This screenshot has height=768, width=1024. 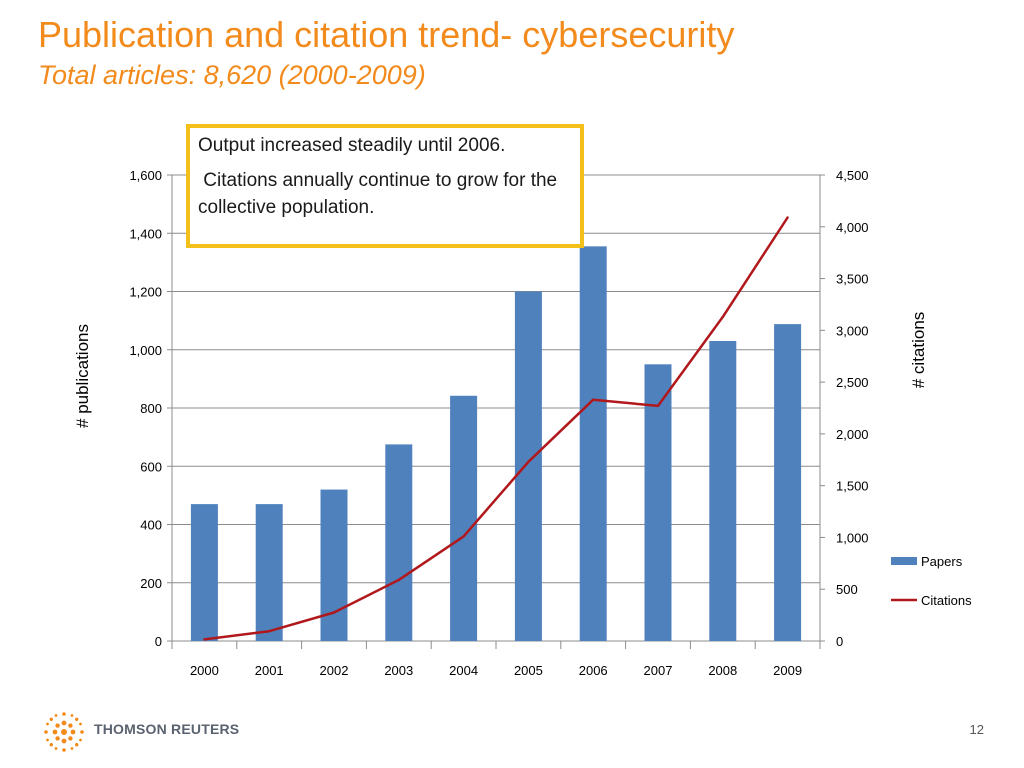 What do you see at coordinates (398, 670) in the screenshot?
I see `x-tick-label: 2003` at bounding box center [398, 670].